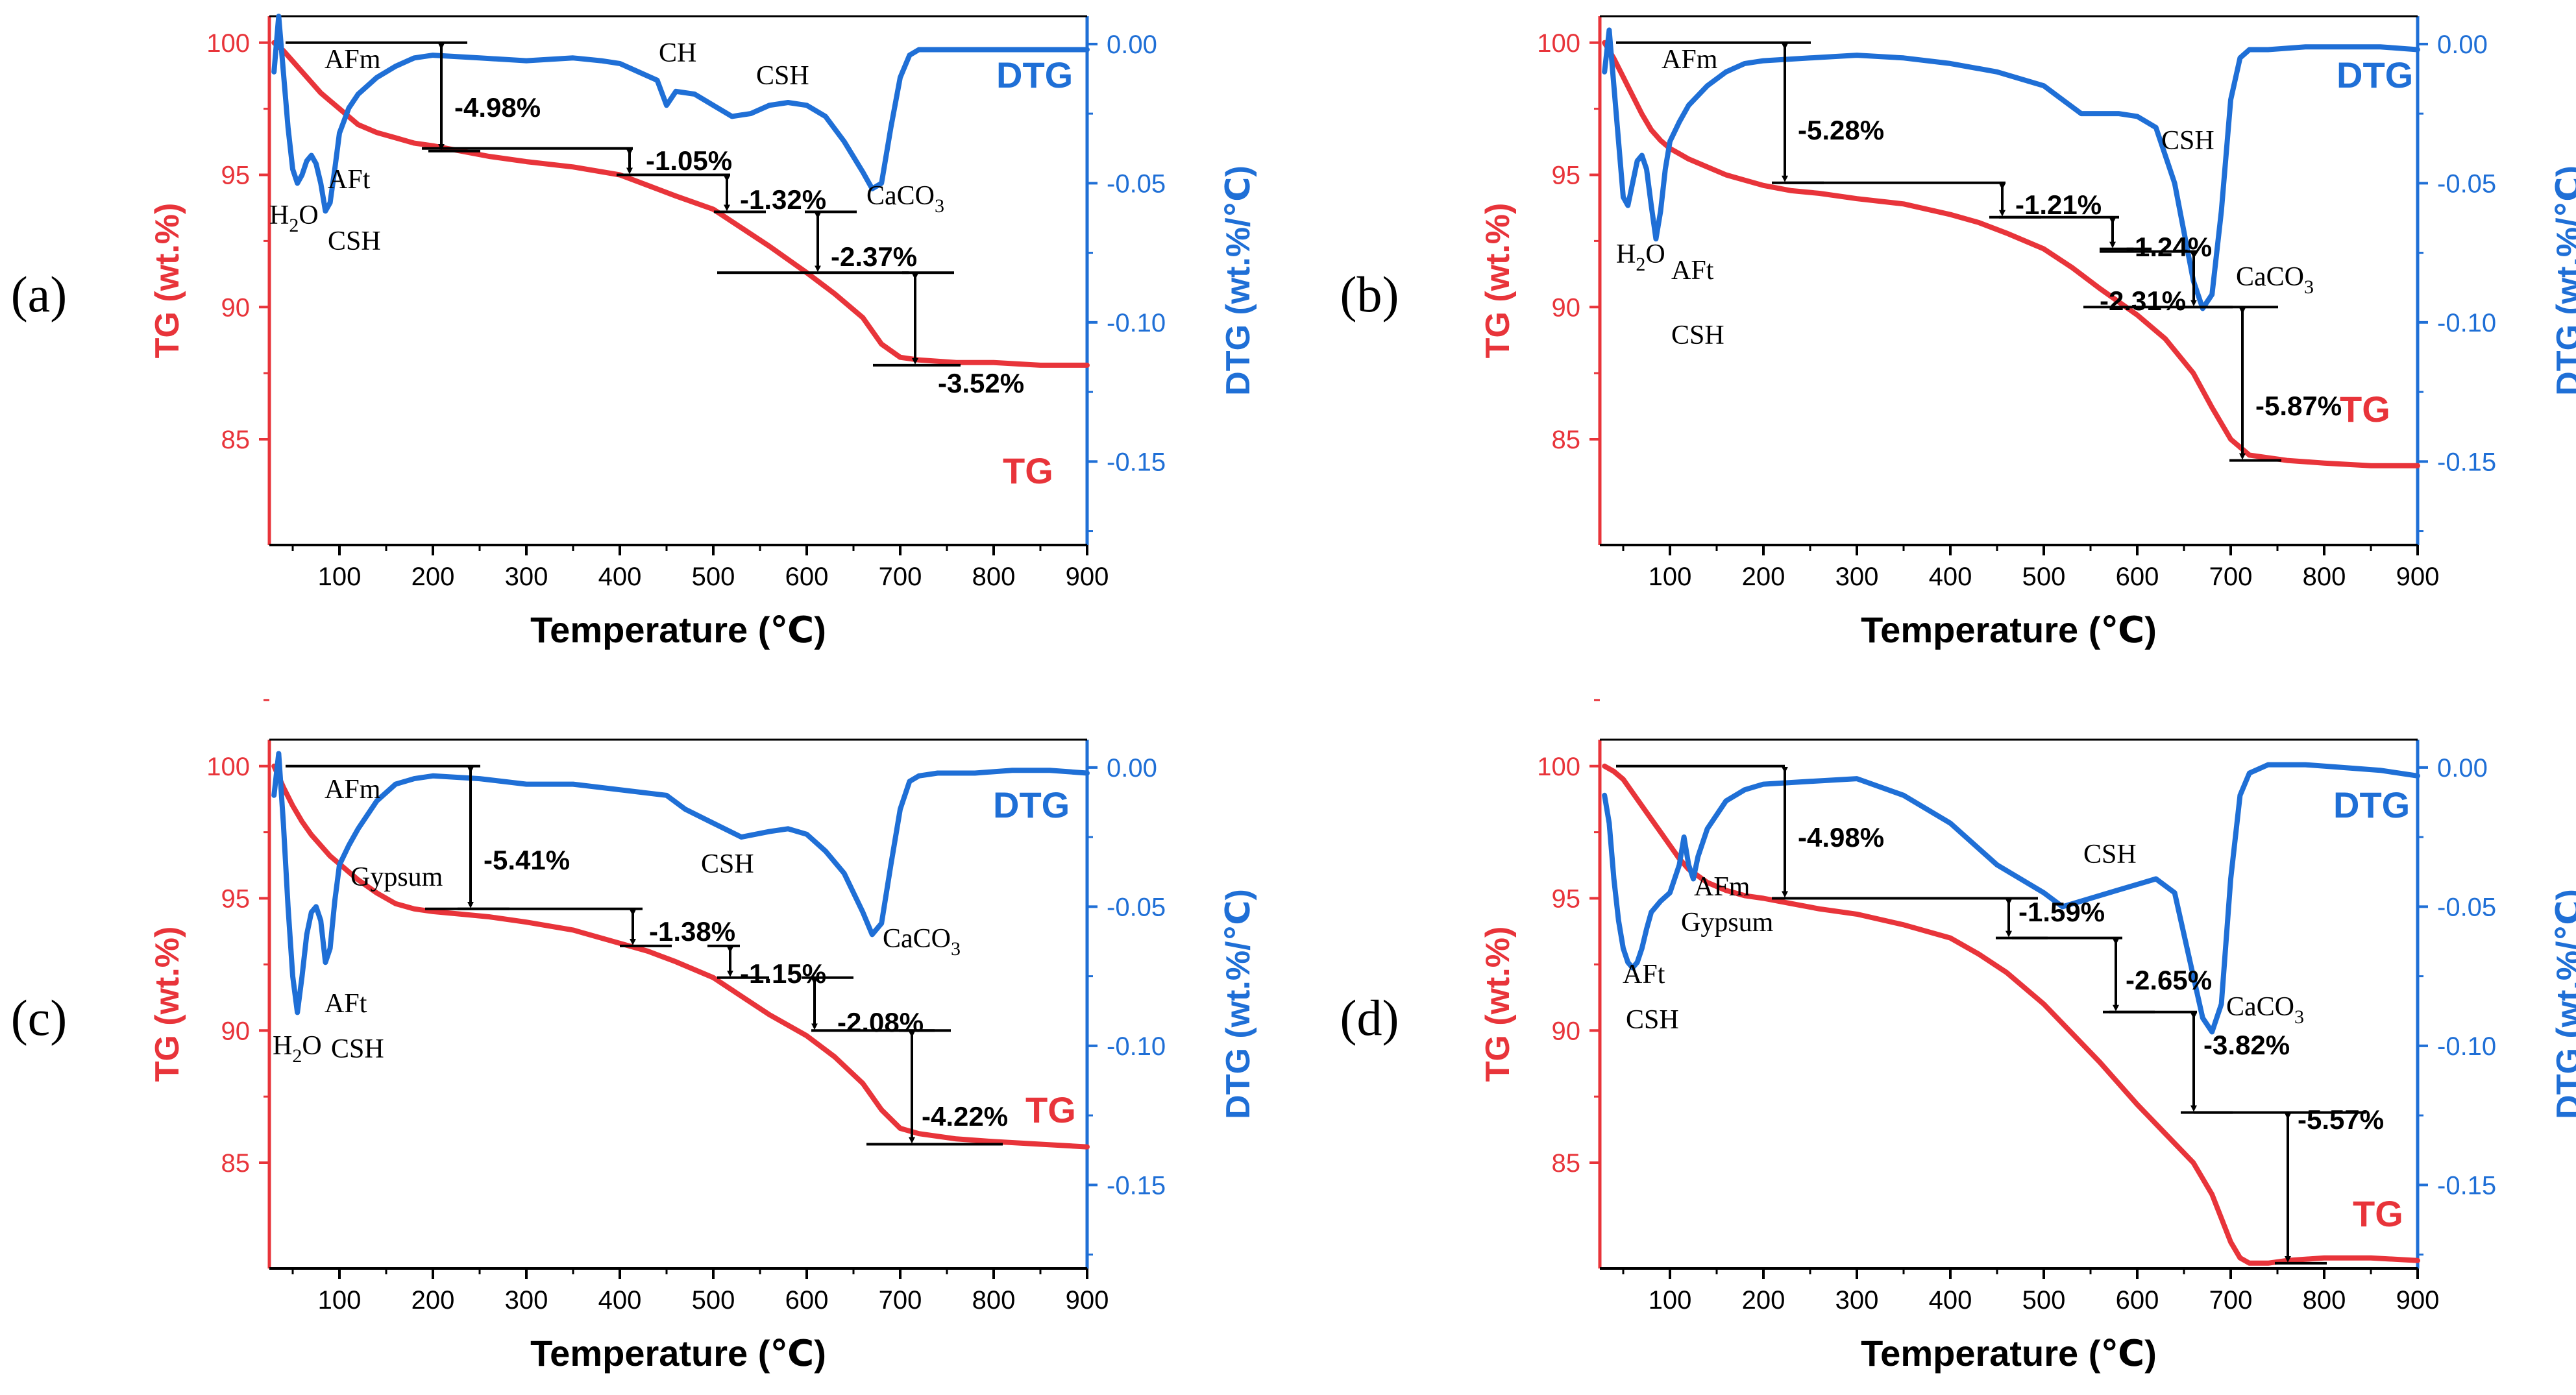  Describe the element at coordinates (1841, 837) in the screenshot. I see `step-value-label: -4.98%` at that location.